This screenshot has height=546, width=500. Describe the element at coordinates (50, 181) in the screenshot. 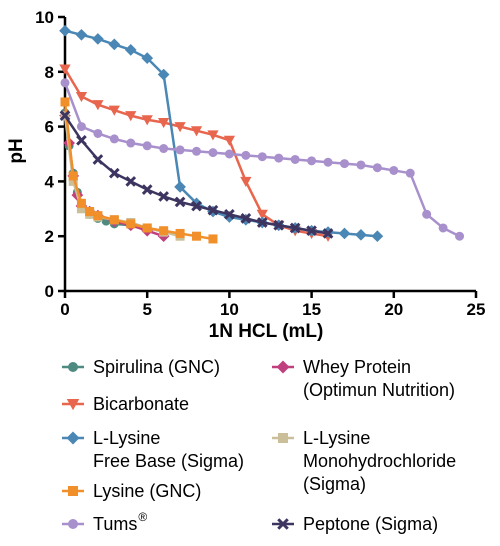

I see `y-tick-label: 4` at that location.